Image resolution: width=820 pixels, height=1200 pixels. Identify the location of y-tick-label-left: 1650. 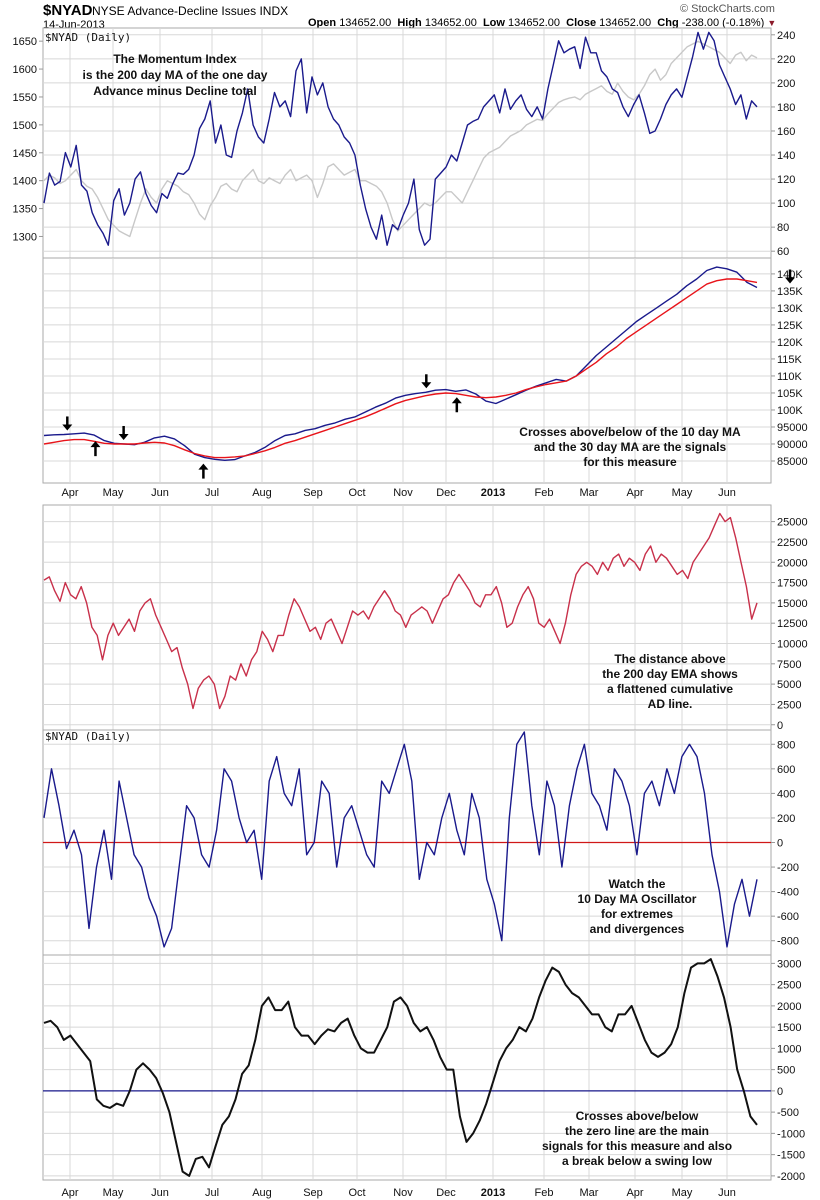
(25, 42).